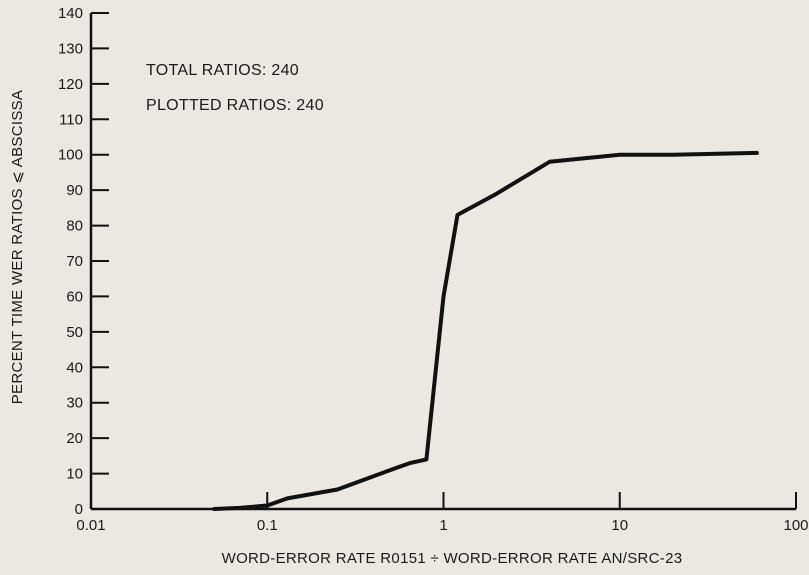 The image size is (809, 575). What do you see at coordinates (70, 84) in the screenshot?
I see `y-tick-label: 120` at bounding box center [70, 84].